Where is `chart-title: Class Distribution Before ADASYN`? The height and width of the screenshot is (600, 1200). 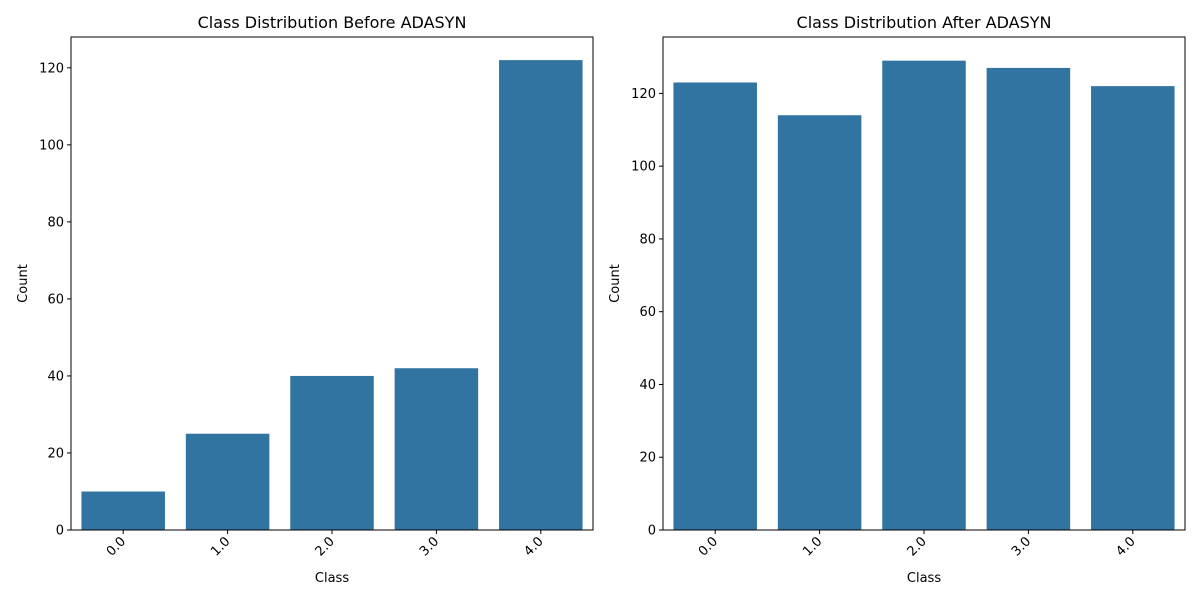 chart-title: Class Distribution Before ADASYN is located at coordinates (332, 22).